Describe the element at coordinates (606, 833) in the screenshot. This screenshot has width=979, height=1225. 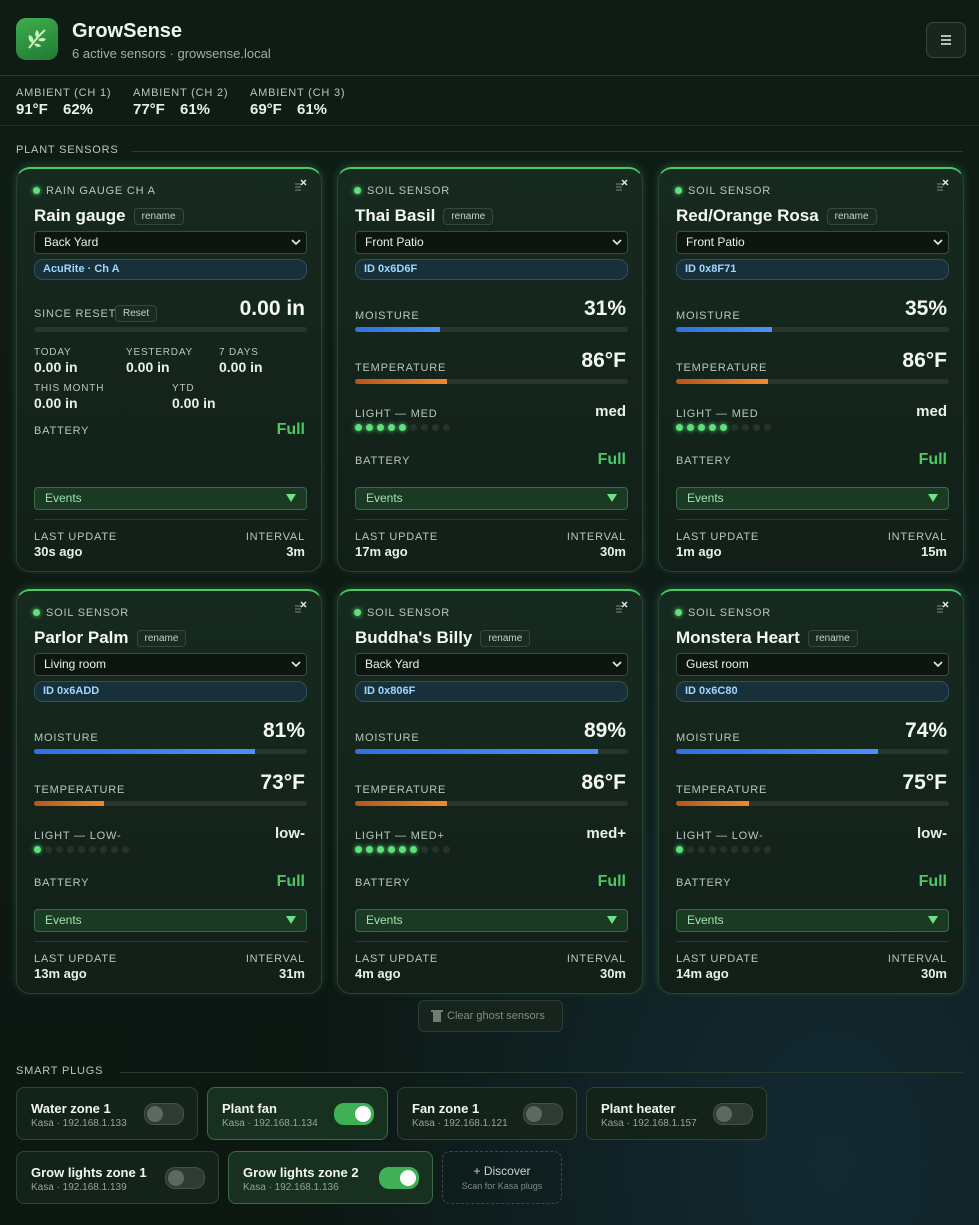
I see `light-value: med+` at that location.